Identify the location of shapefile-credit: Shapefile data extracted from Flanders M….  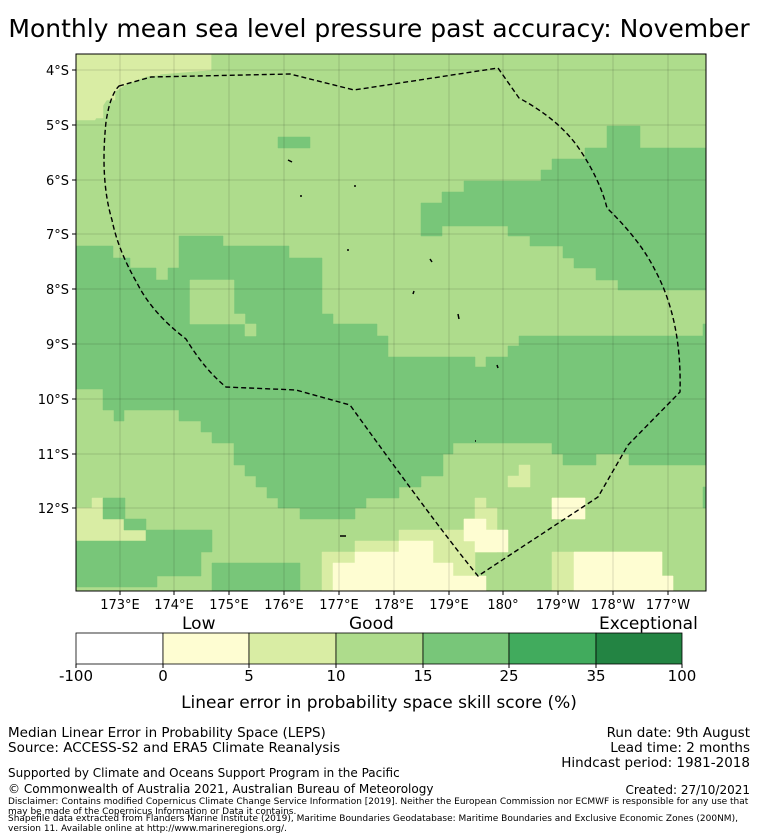
(373, 824).